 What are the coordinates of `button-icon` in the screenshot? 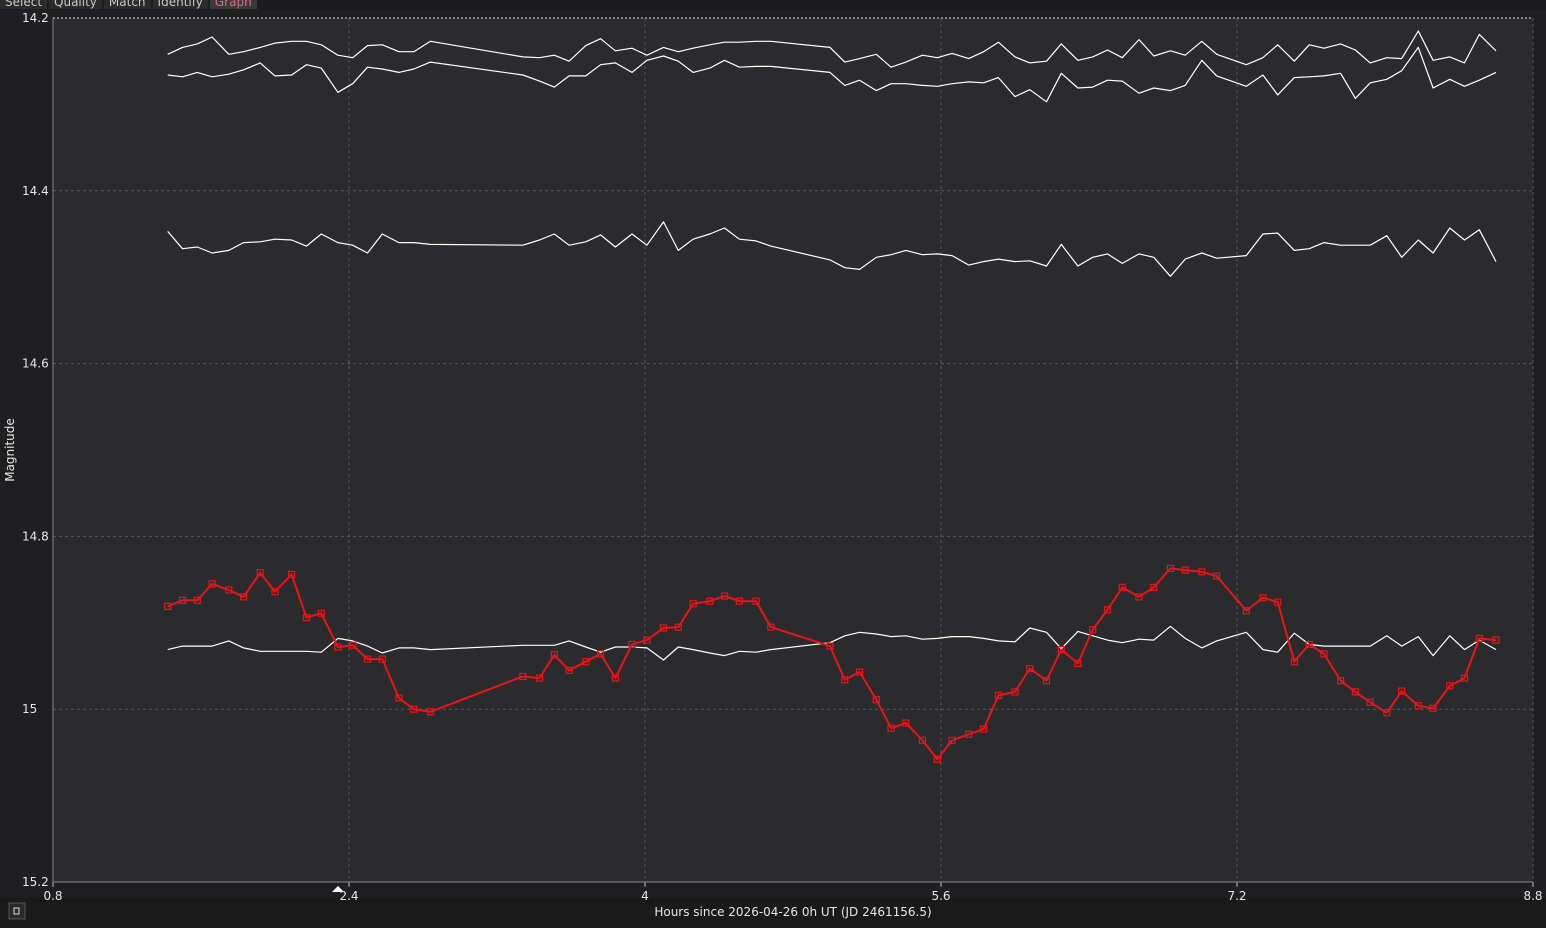 It's located at (16, 911).